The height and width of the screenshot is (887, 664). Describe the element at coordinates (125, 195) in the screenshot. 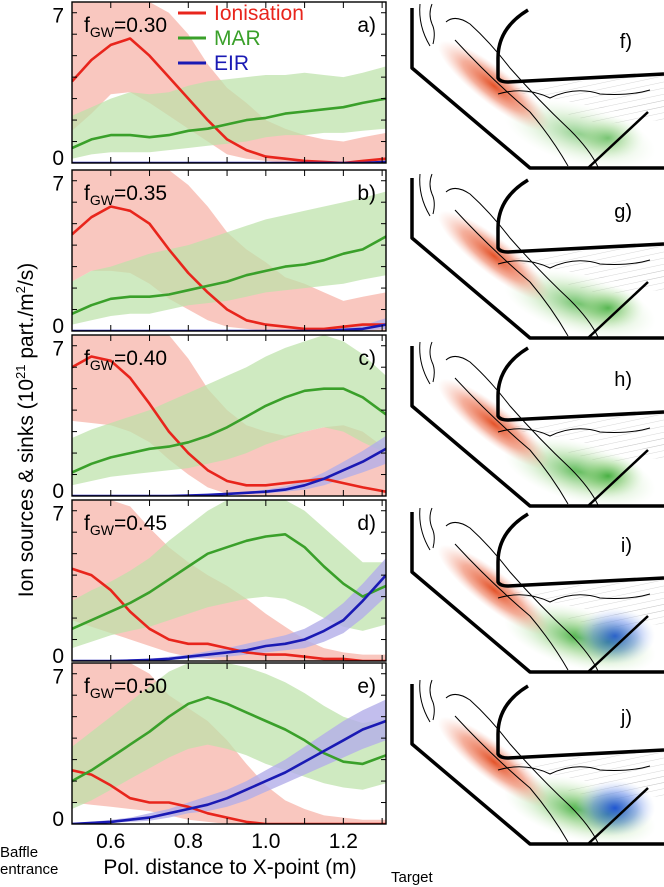

I see `fgw-label: fGW=0.35` at that location.